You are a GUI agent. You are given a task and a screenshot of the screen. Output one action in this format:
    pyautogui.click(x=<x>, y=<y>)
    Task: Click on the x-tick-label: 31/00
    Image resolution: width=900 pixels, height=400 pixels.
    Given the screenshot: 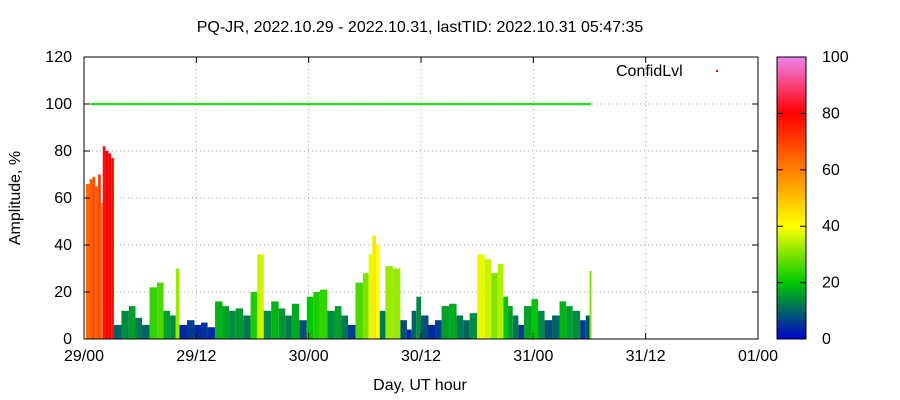 What is the action you would take?
    pyautogui.click(x=533, y=356)
    